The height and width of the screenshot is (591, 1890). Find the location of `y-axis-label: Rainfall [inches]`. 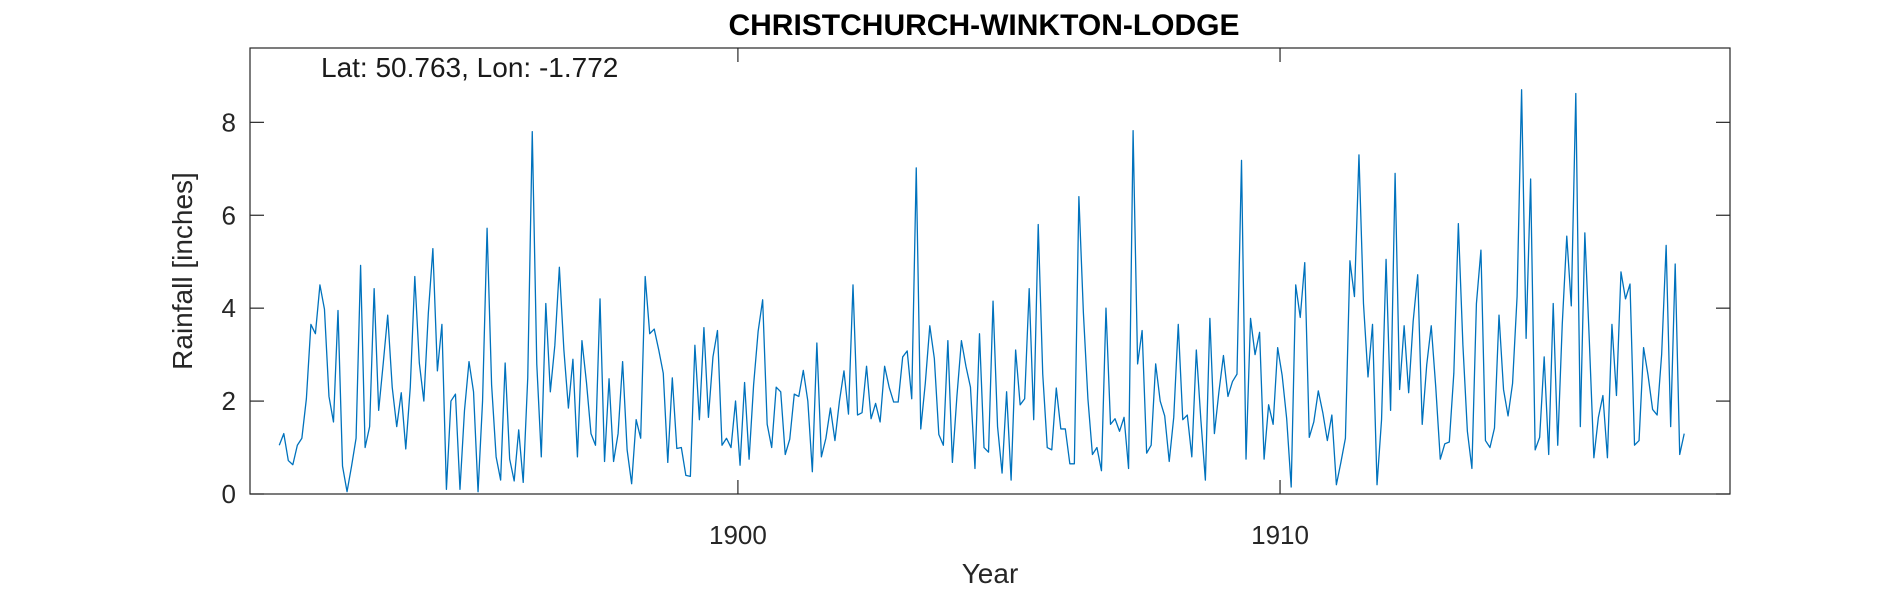

y-axis-label: Rainfall [inches] is located at coordinates (182, 271).